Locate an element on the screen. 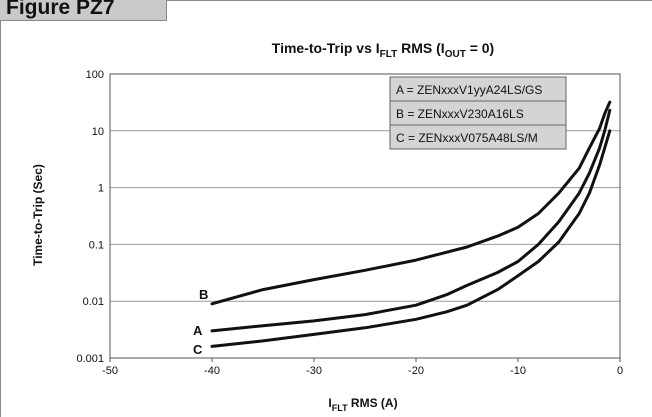 This screenshot has width=652, height=417. chart-title-main: Time-to-Trip vs I is located at coordinates (326, 48).